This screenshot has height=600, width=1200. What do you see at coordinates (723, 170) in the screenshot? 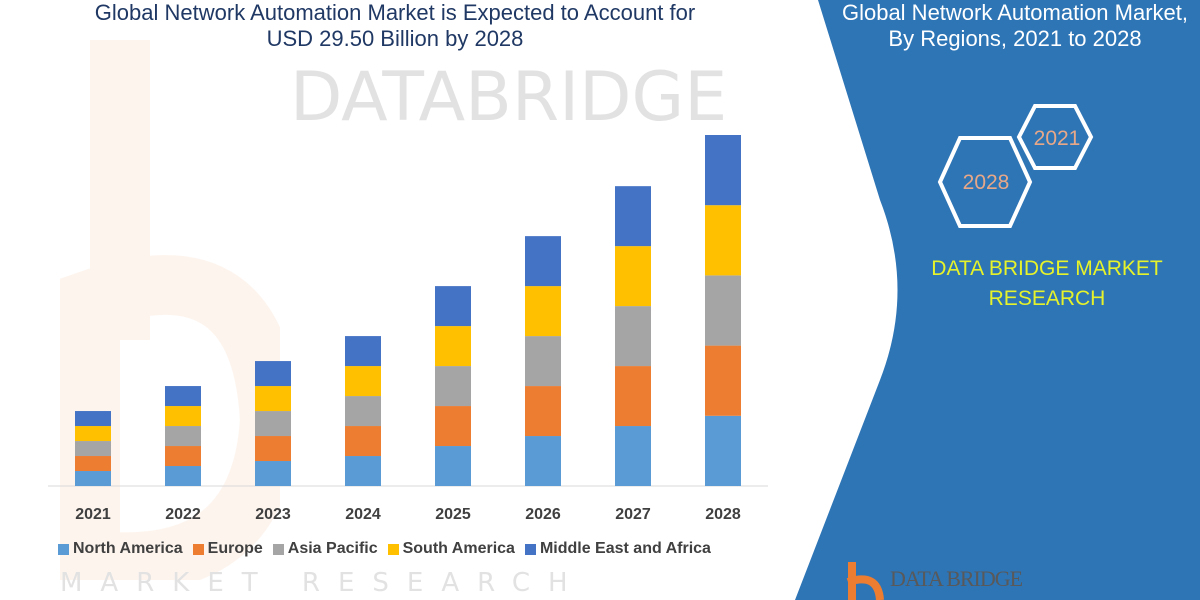
I see `bar-2028-middle-east-and-africa` at bounding box center [723, 170].